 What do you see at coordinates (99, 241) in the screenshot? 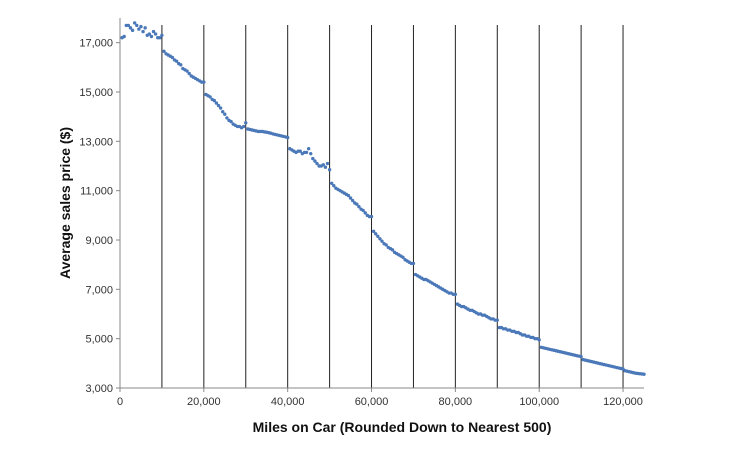
I see `y-tick-label: 9,000` at bounding box center [99, 241].